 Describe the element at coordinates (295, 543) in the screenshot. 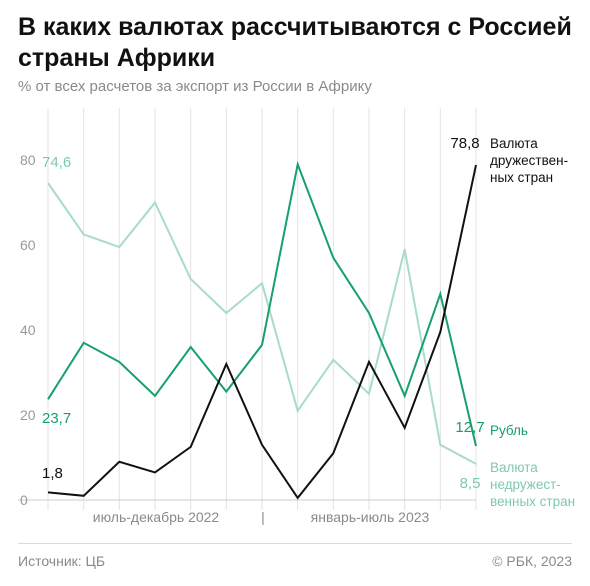

I see `footer-divider` at that location.